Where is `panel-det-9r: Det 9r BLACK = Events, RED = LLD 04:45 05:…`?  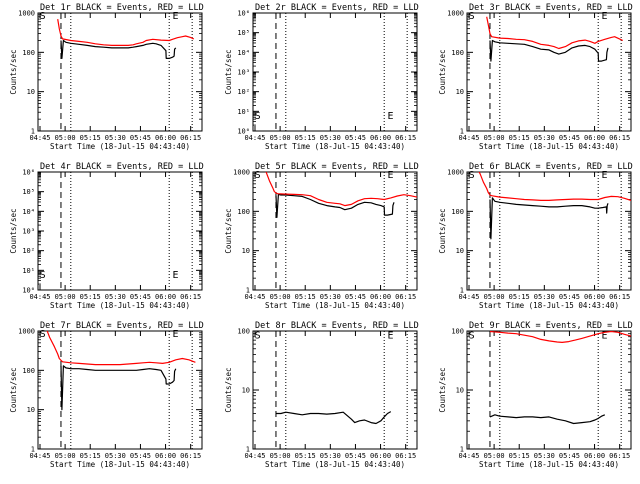 panel-det-9r: Det 9r BLACK = Events, RED = LLD 04:45 05:… is located at coordinates (535, 395).